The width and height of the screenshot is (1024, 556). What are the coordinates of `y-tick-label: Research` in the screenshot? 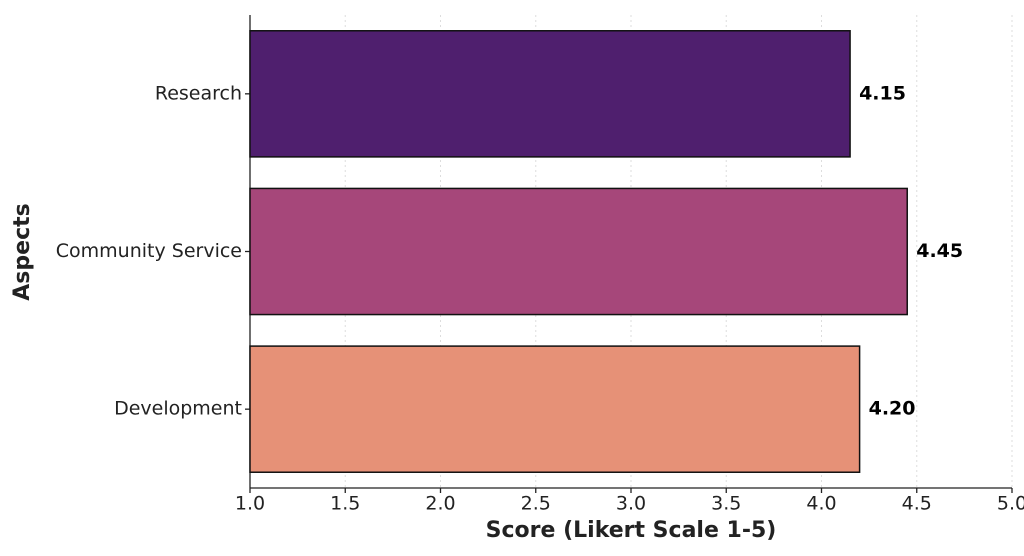 It's located at (198, 93).